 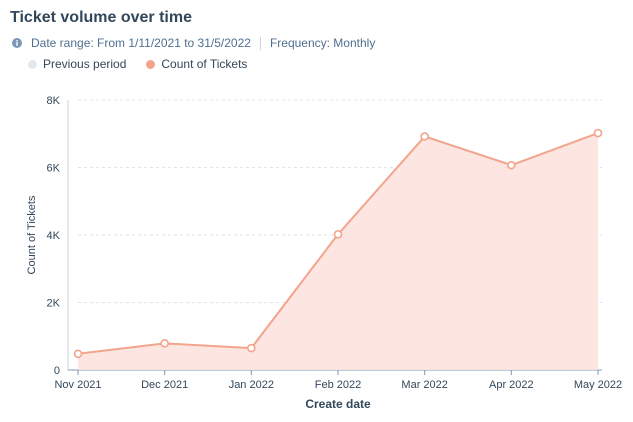 I want to click on meta-divider, so click(x=260, y=43).